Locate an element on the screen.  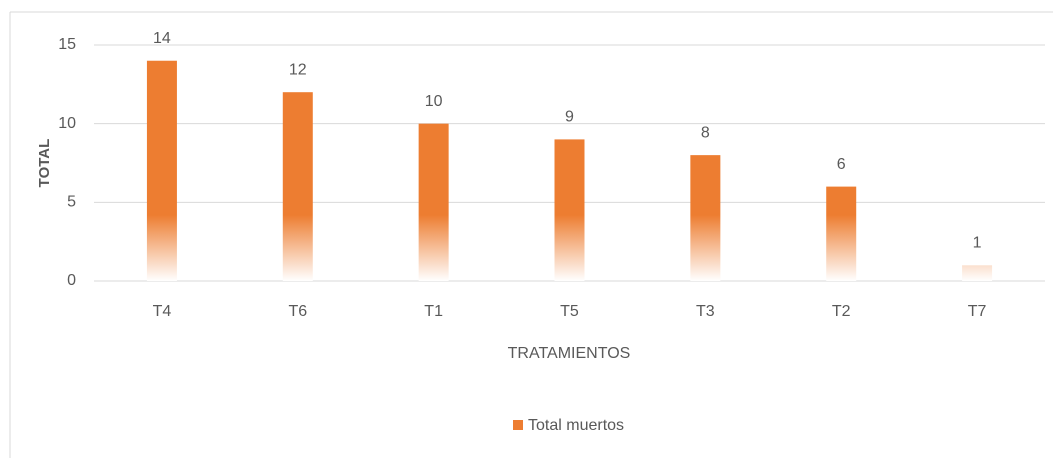
data-label: 1 is located at coordinates (977, 242).